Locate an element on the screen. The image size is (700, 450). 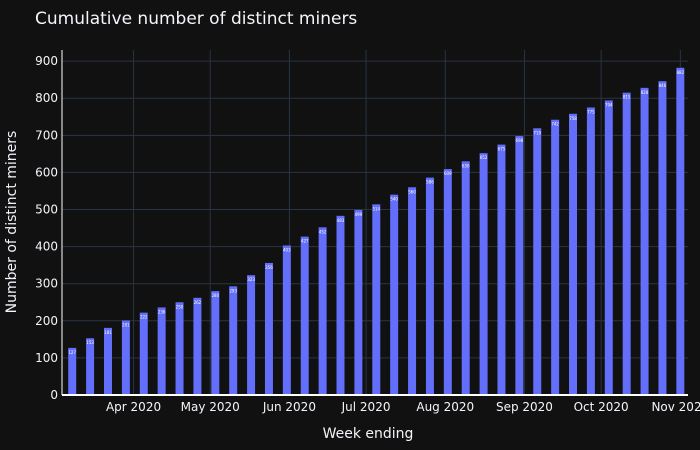
bar-value-label: 323 is located at coordinates (251, 279).